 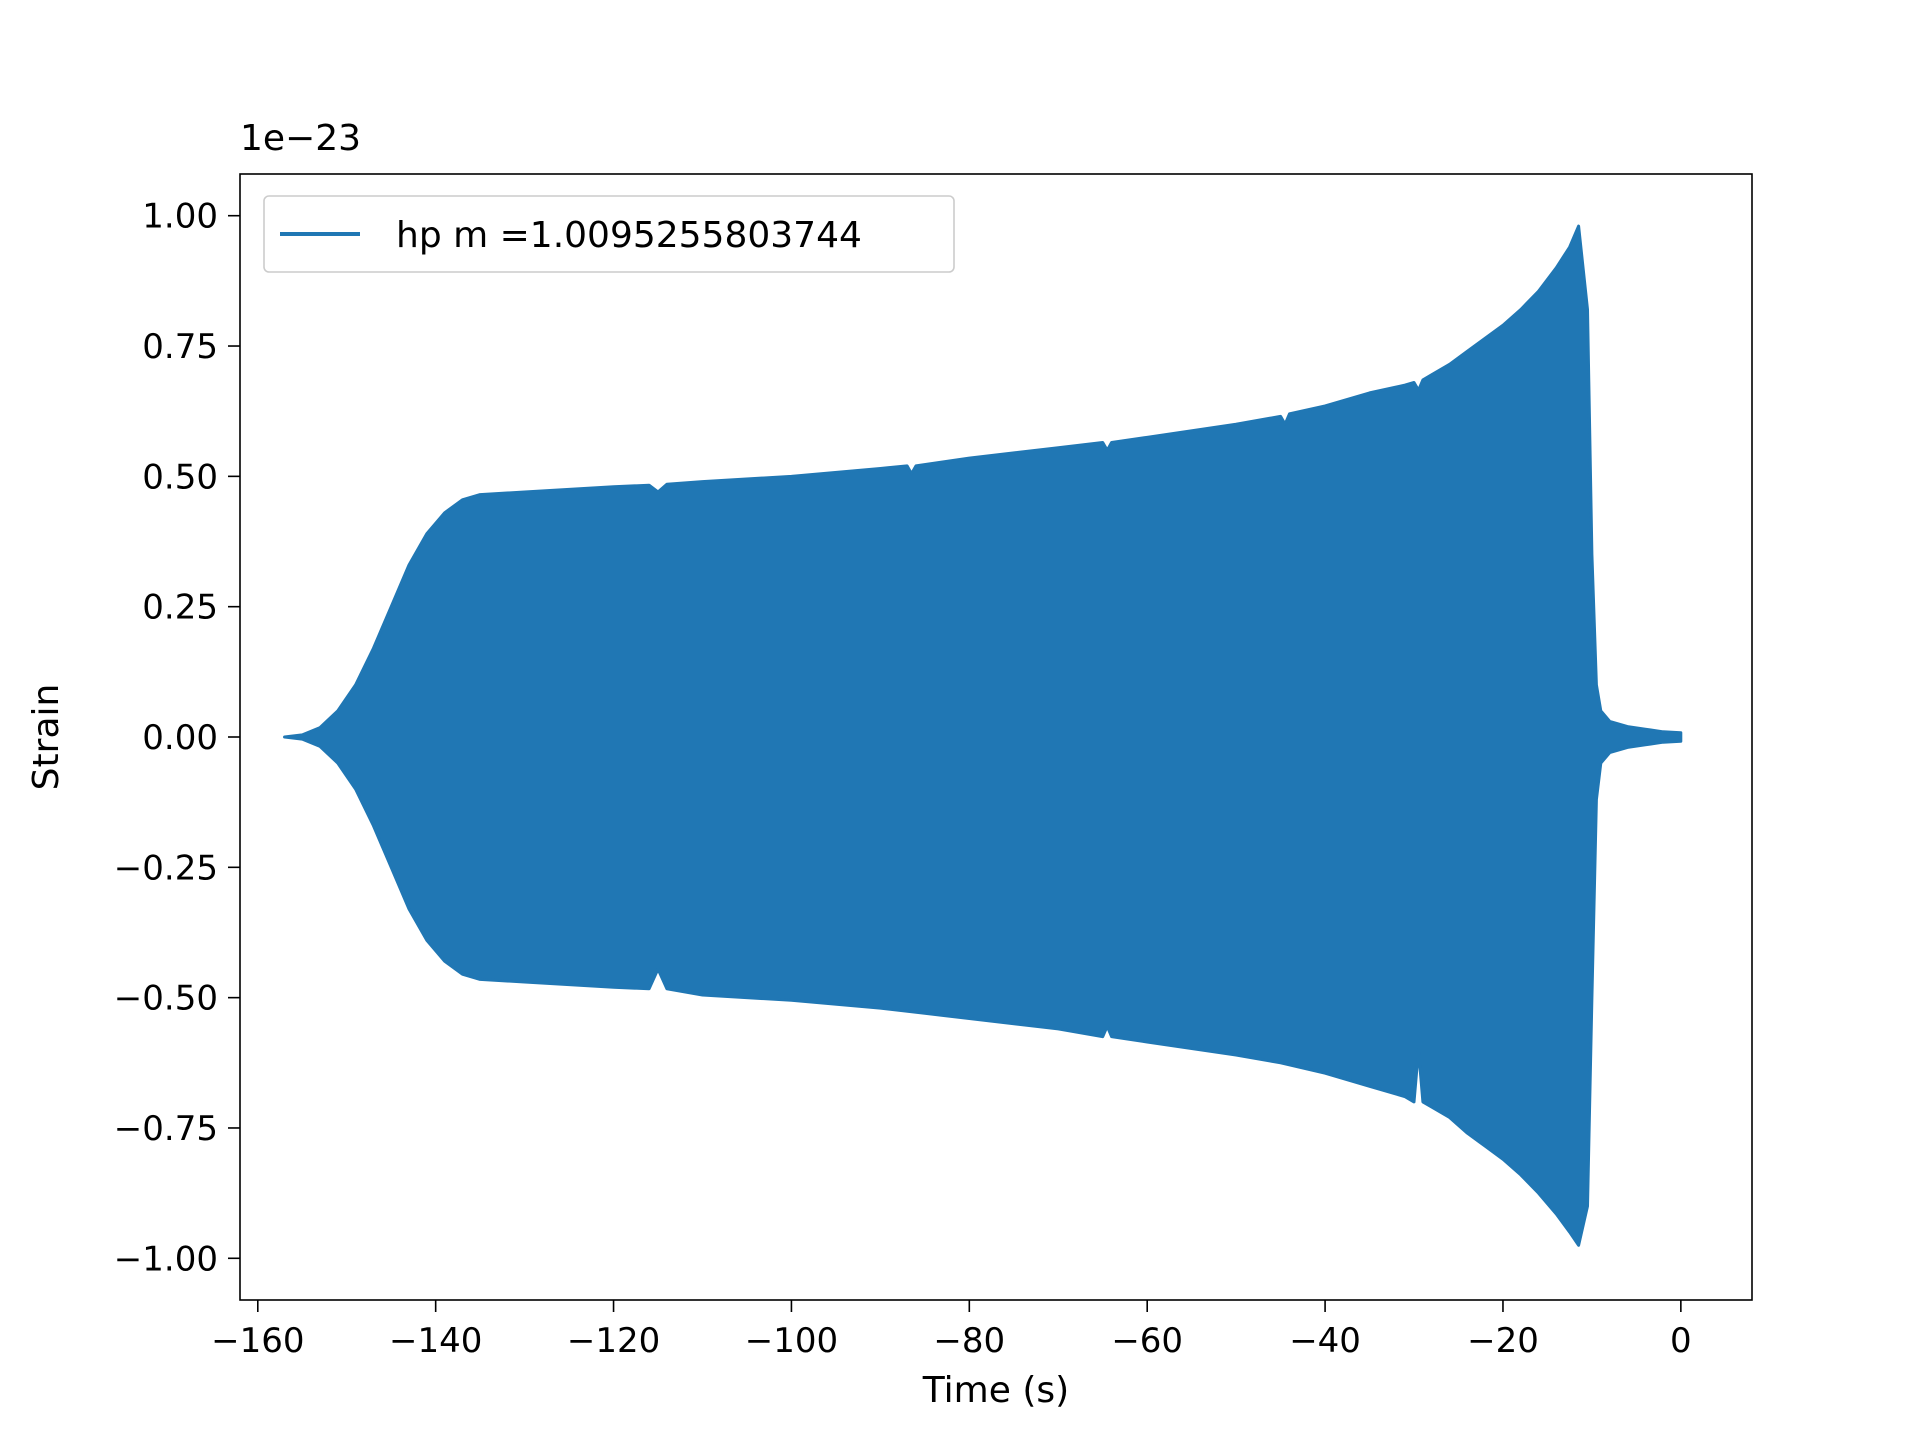 What do you see at coordinates (180, 347) in the screenshot?
I see `y-tick-label: 0.75` at bounding box center [180, 347].